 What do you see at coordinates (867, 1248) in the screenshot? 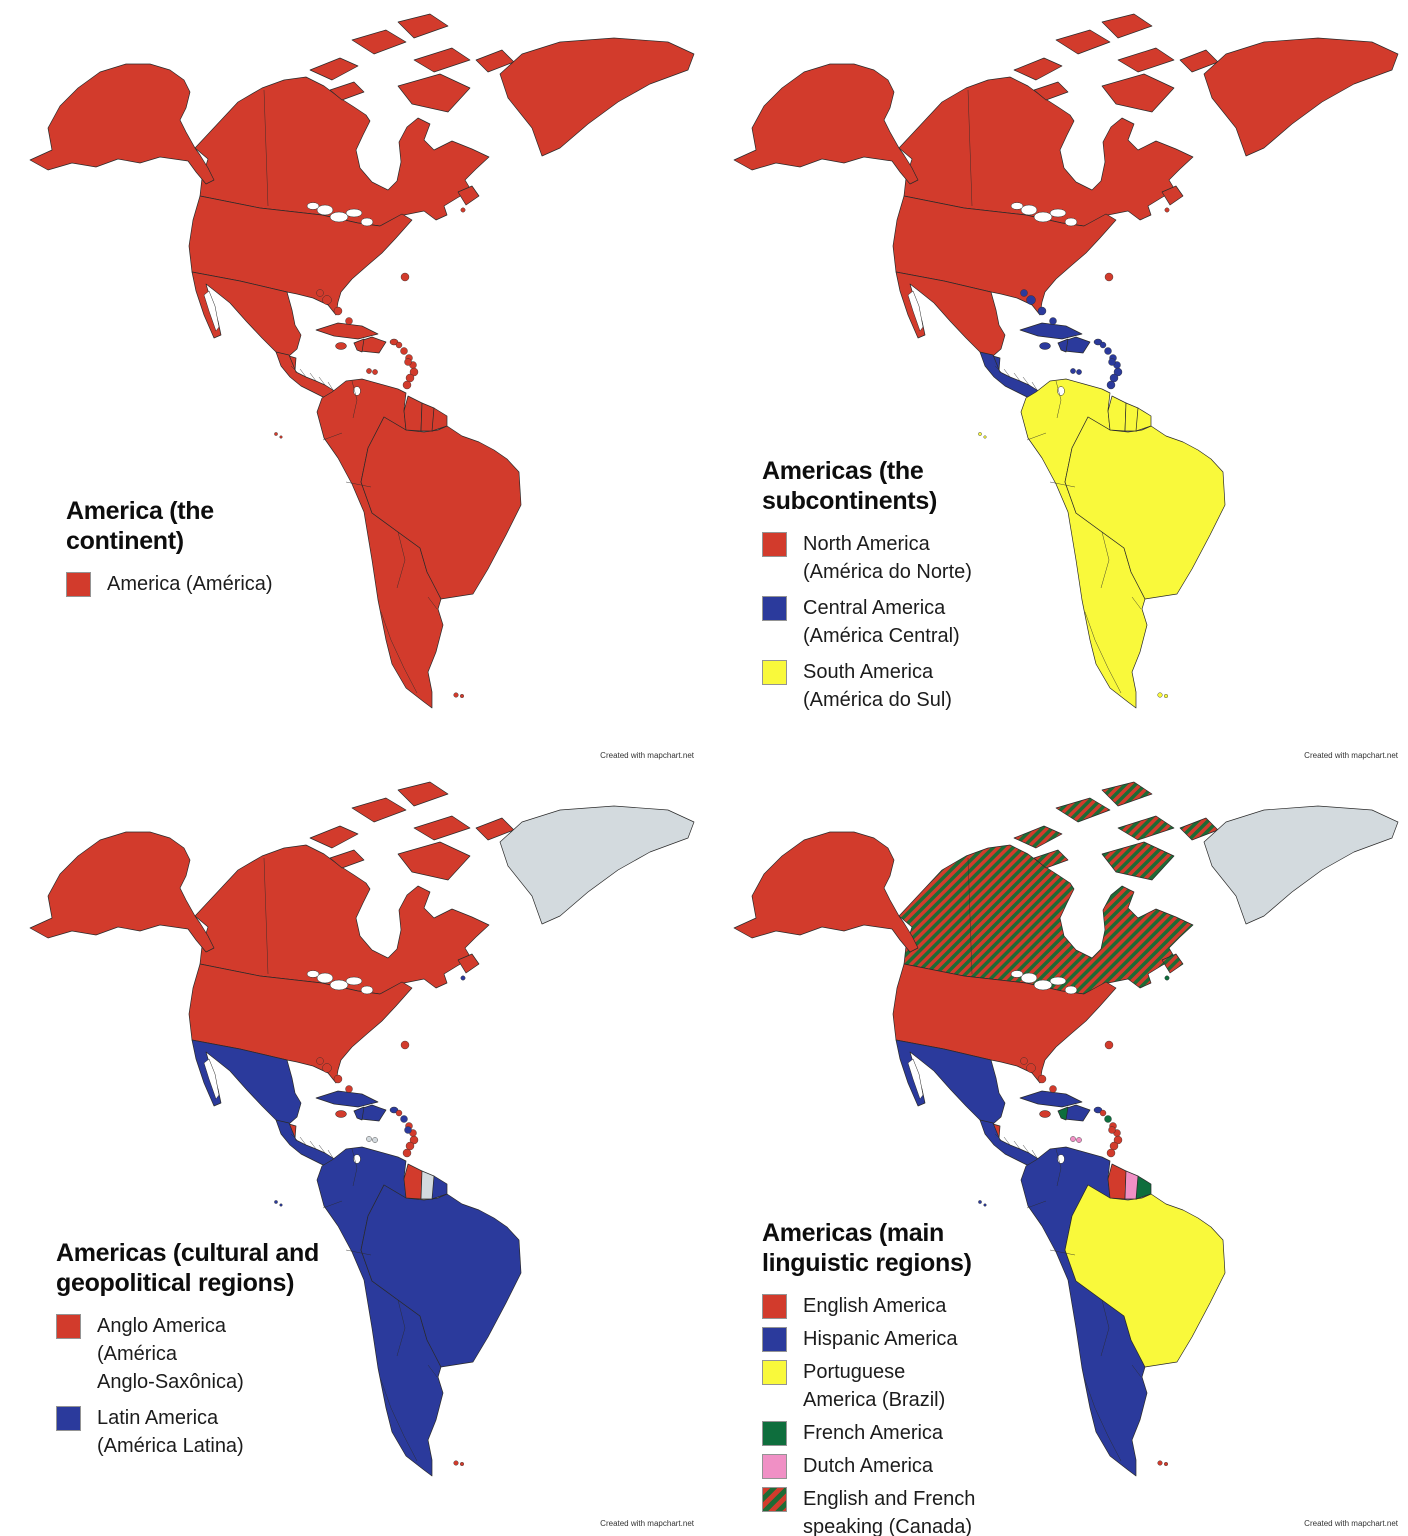
I see `legend-title: Americas (main linguistic regions)` at bounding box center [867, 1248].